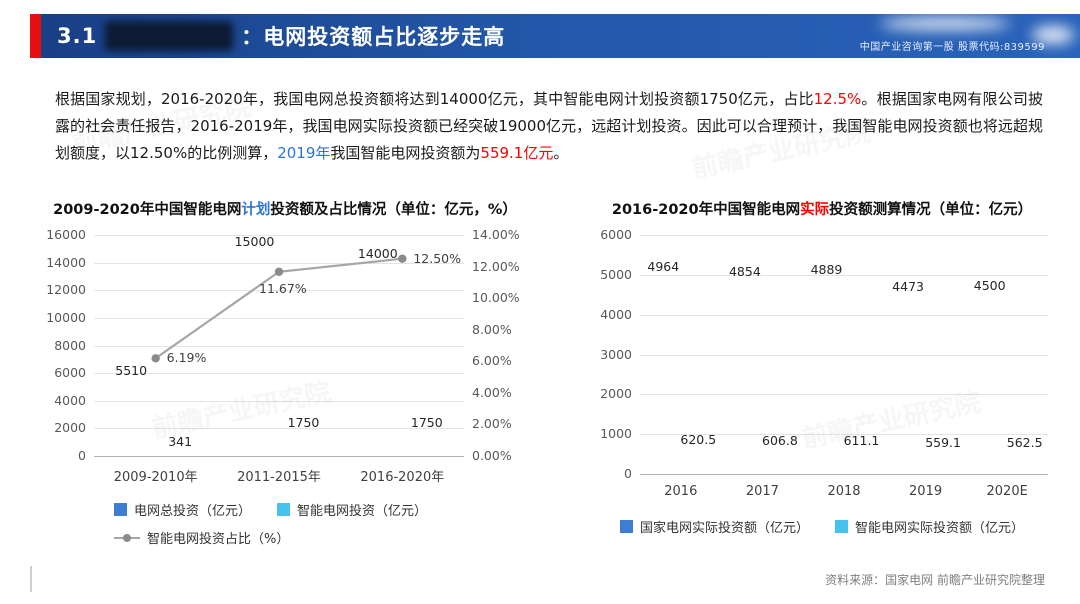 The image size is (1080, 604). Describe the element at coordinates (826, 270) in the screenshot. I see `bar-value-label: 4889` at that location.